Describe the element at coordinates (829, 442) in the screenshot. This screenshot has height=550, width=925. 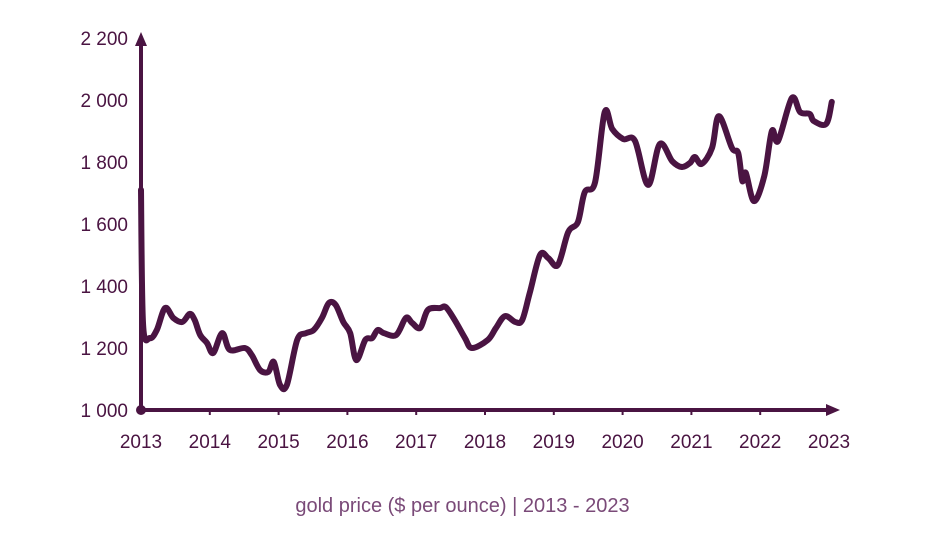
I see `x-tick-label: 2023` at that location.